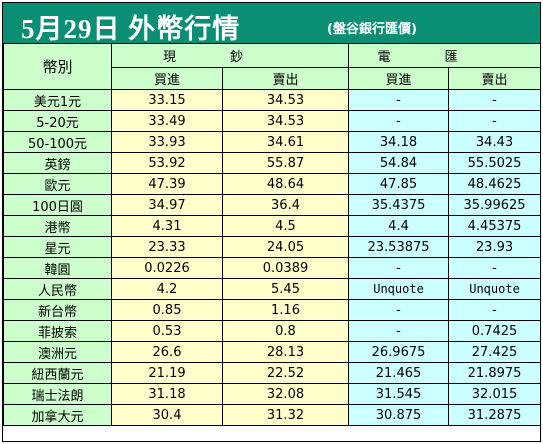  What do you see at coordinates (272, 142) in the screenshot?
I see `table-row: 50-100元 33.93 34.61 34.18 34.43` at bounding box center [272, 142].